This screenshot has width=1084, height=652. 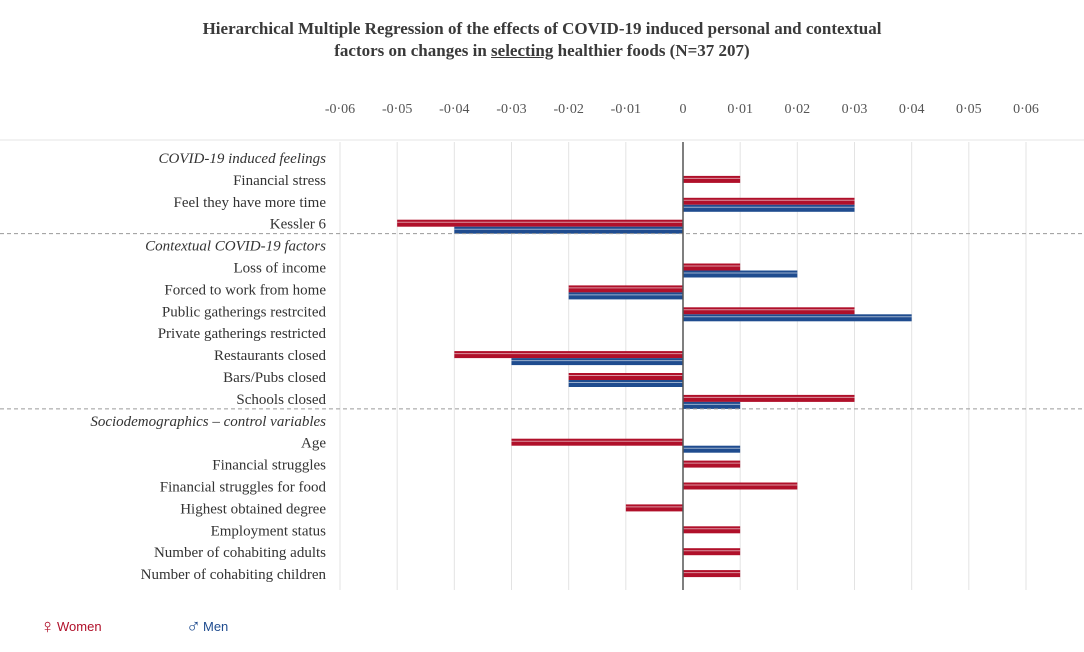 What do you see at coordinates (235, 247) in the screenshot?
I see `group-heading: Contextual COVID-19 factors` at bounding box center [235, 247].